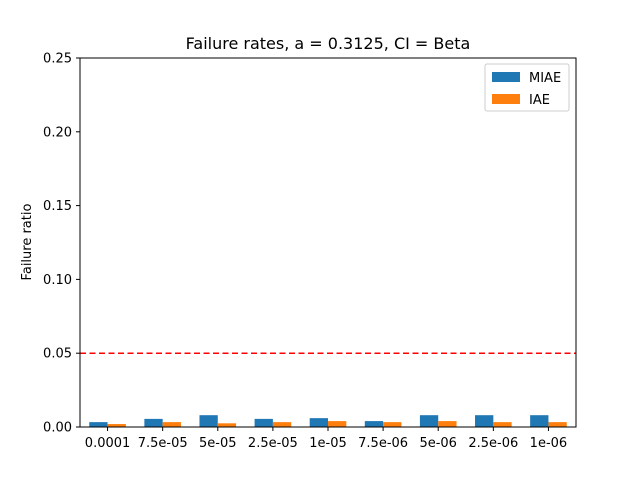 This screenshot has width=640, height=480. What do you see at coordinates (57, 132) in the screenshot?
I see `y-tick-label: 0.20` at bounding box center [57, 132].